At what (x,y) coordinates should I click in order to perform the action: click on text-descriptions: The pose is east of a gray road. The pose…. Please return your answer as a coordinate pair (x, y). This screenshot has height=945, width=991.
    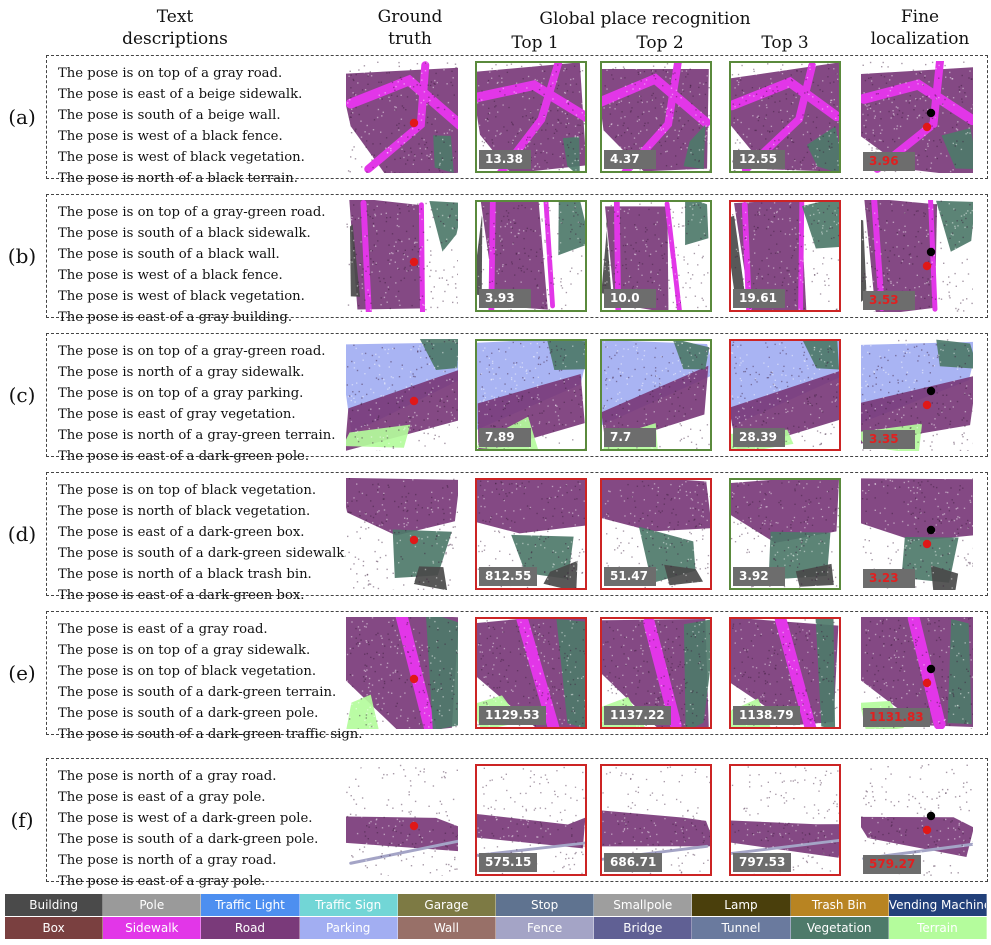
    Looking at the image, I should click on (210, 682).